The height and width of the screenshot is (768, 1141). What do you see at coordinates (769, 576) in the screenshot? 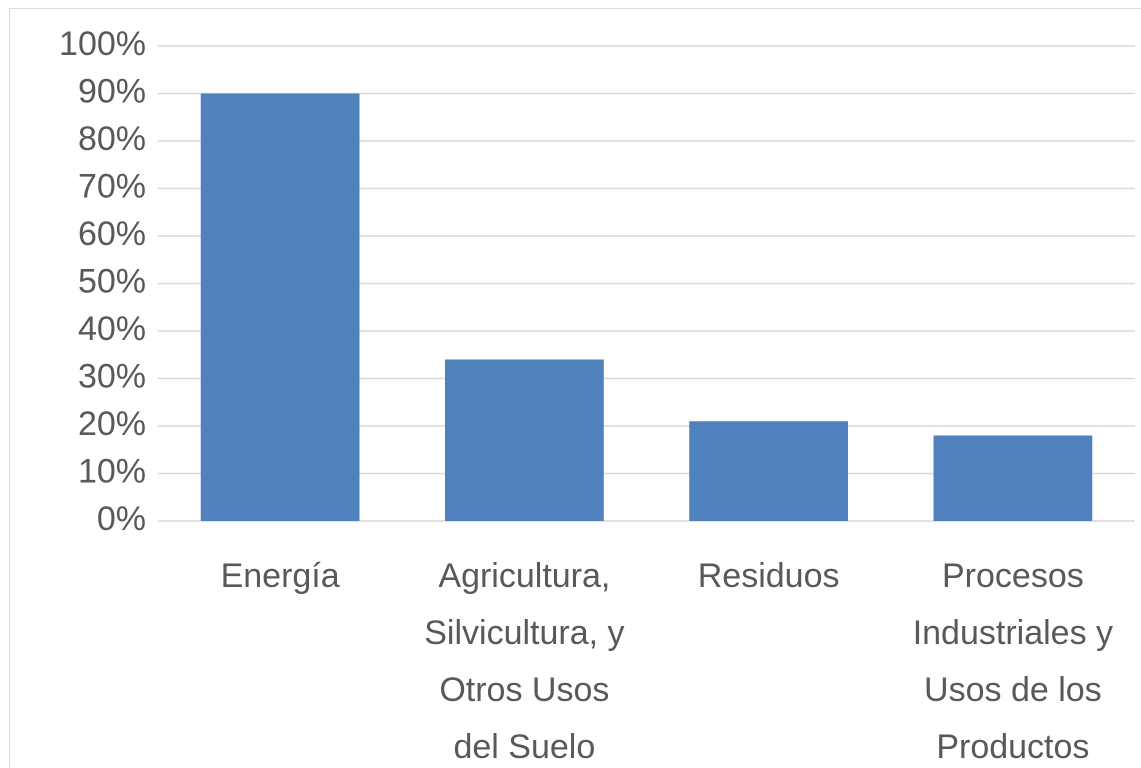
I see `x-tick-label: Residuos` at bounding box center [769, 576].